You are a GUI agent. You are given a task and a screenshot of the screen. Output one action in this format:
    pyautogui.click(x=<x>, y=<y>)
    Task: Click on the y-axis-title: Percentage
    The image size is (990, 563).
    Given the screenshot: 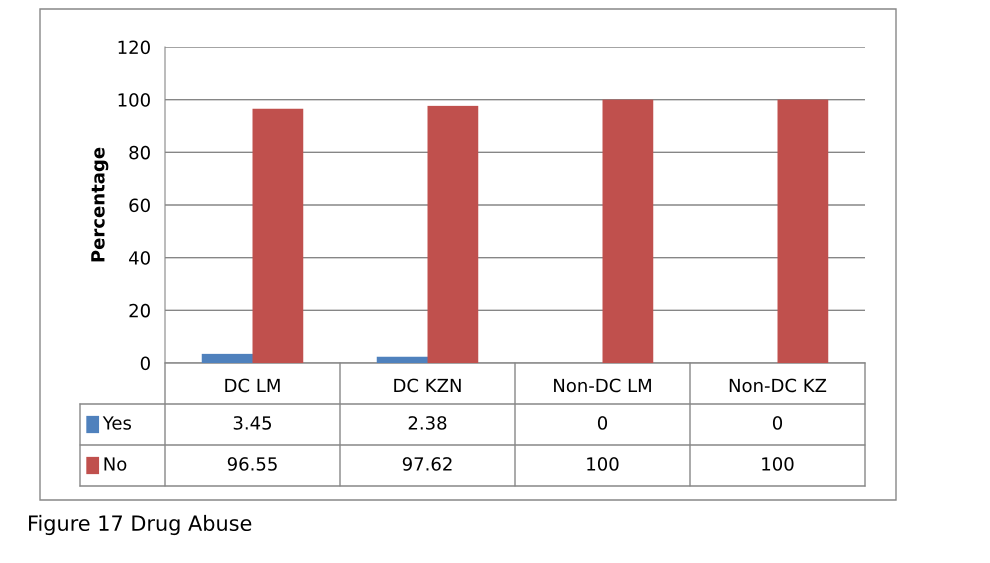 What is the action you would take?
    pyautogui.click(x=99, y=205)
    